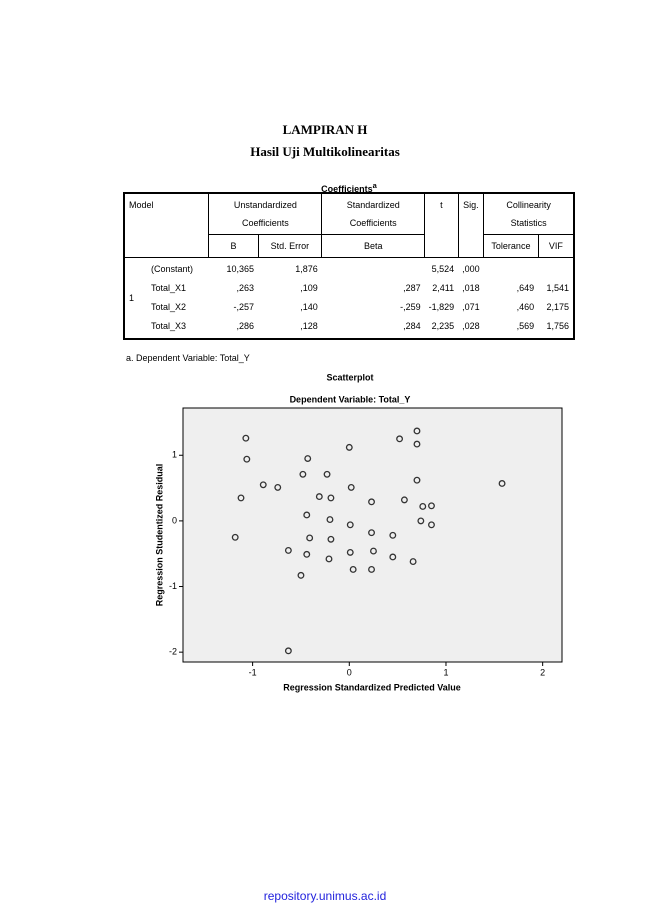  I want to click on x-axis-label: Regression Standardized Predicted Value, so click(372, 687).